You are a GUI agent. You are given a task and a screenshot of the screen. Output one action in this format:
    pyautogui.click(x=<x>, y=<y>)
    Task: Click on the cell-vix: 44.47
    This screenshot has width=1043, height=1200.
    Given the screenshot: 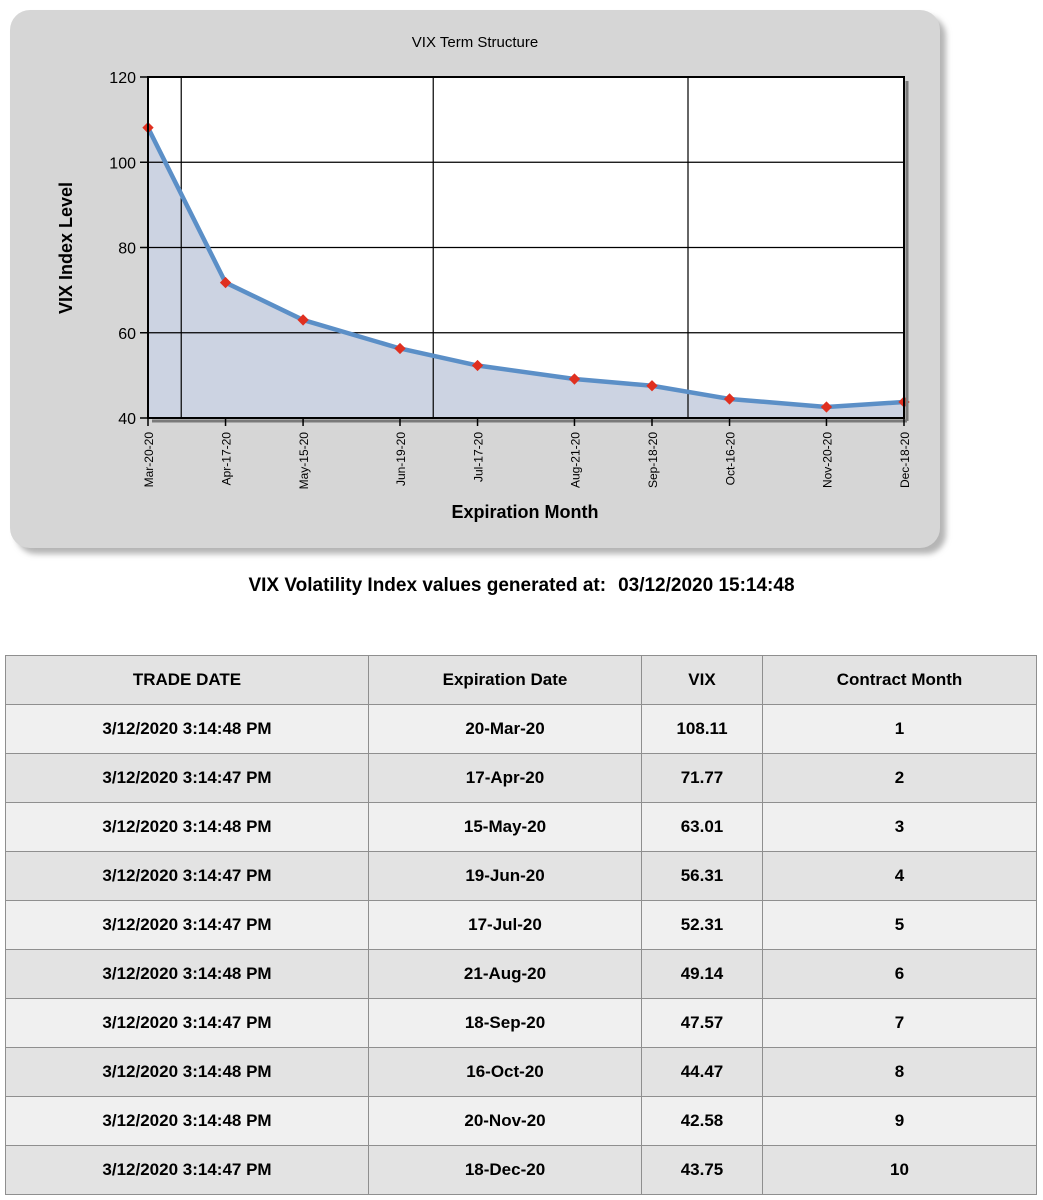 What is the action you would take?
    pyautogui.click(x=702, y=1072)
    